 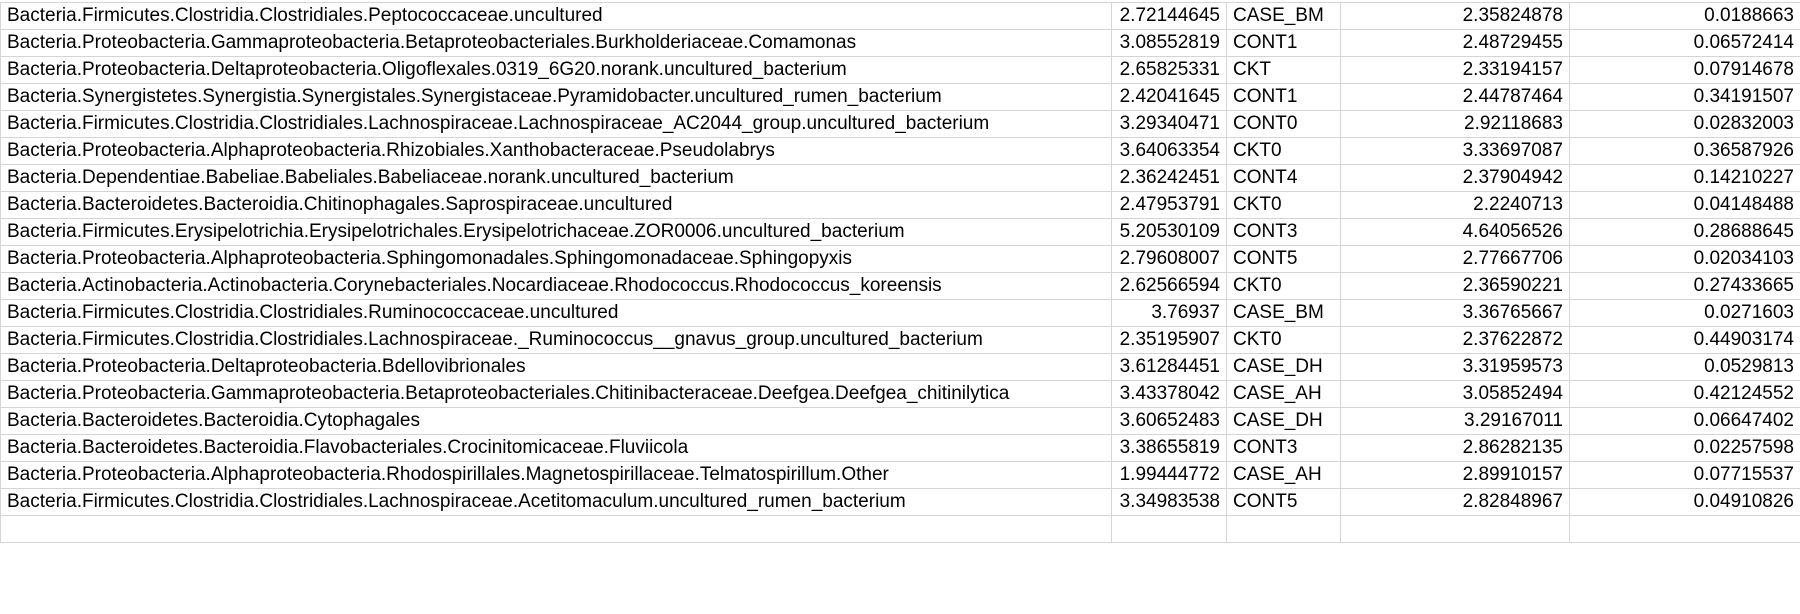 What do you see at coordinates (1455, 448) in the screenshot?
I see `cell-value-b: 2.86282135` at bounding box center [1455, 448].